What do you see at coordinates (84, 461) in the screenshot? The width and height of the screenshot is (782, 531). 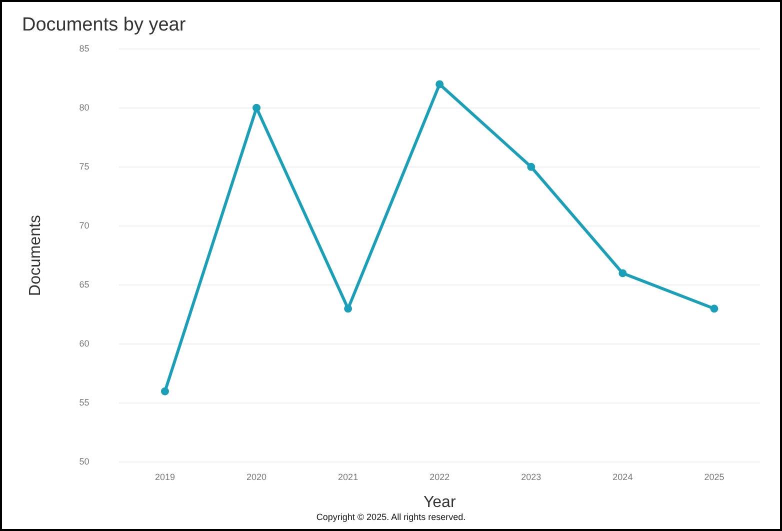 I see `y-tick-label: 50` at bounding box center [84, 461].